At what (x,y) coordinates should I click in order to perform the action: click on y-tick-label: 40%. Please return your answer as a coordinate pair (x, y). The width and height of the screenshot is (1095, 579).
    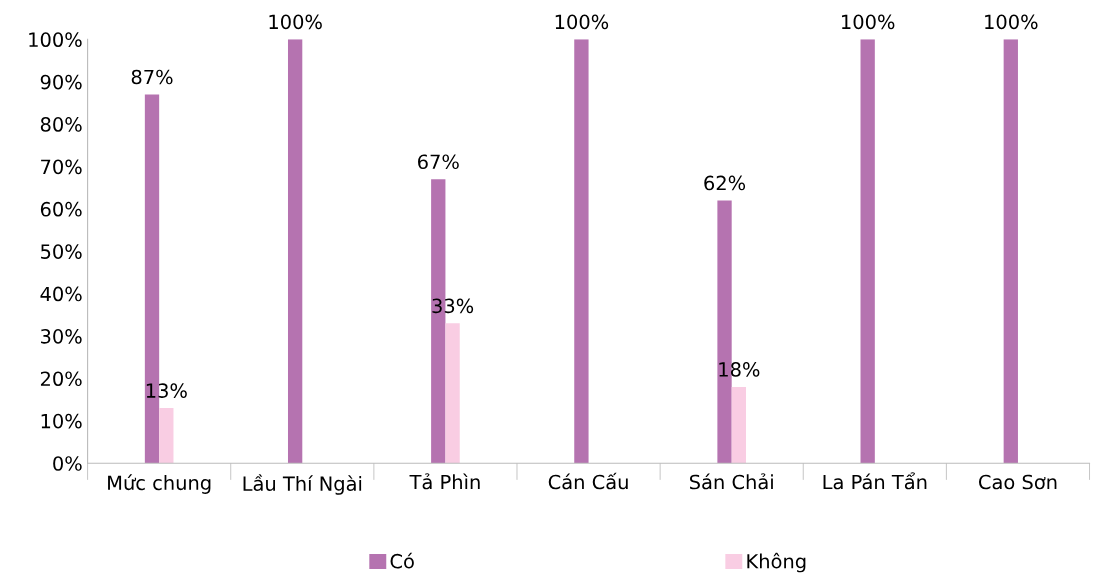
    Looking at the image, I should click on (61, 294).